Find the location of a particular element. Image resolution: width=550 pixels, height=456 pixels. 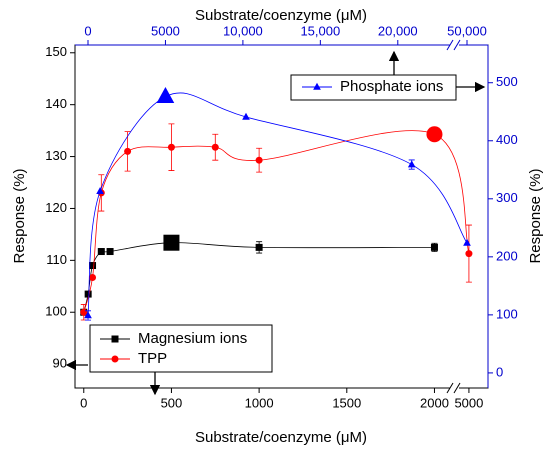

y2-tick-label: 200 is located at coordinates (507, 255).